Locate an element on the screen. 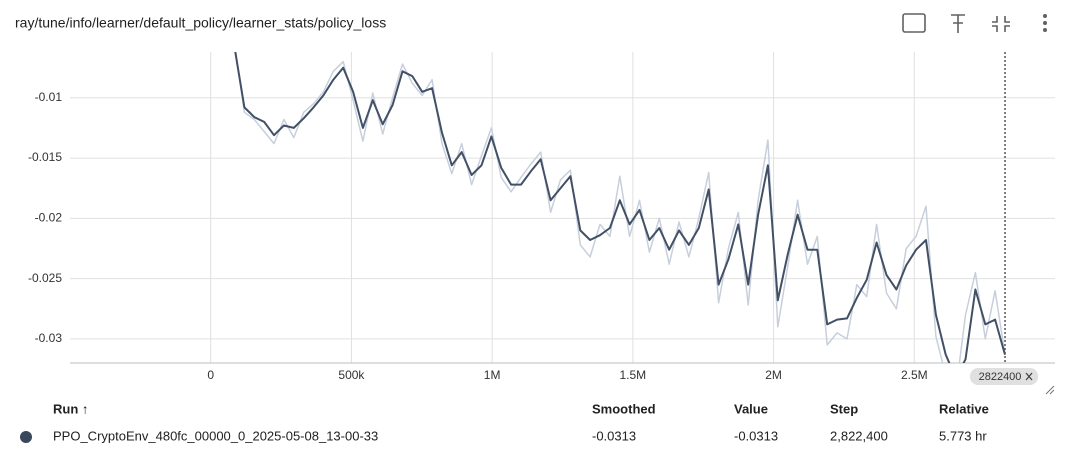  pin-icon is located at coordinates (958, 23).